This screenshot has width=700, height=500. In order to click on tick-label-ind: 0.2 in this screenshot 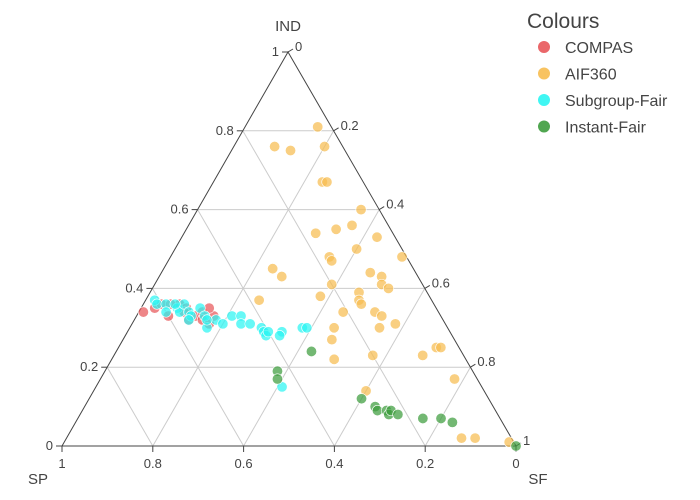, I will do `click(89, 366)`.